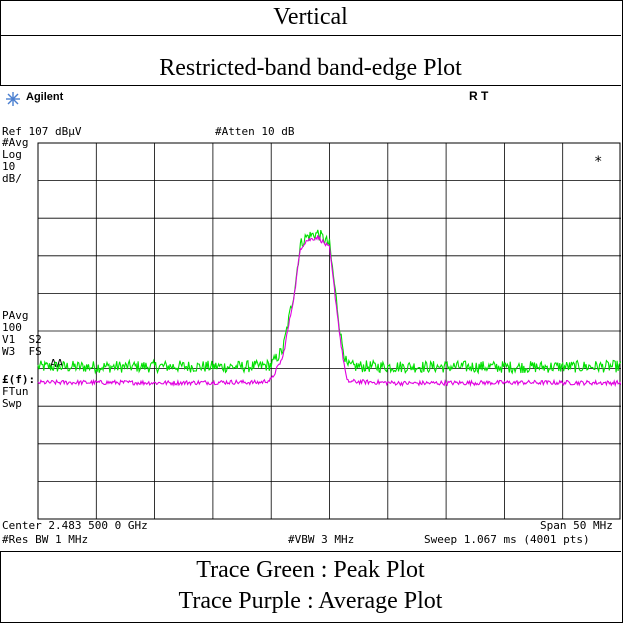 The image size is (623, 623). What do you see at coordinates (13, 99) in the screenshot?
I see `agilent-logo-icon` at bounding box center [13, 99].